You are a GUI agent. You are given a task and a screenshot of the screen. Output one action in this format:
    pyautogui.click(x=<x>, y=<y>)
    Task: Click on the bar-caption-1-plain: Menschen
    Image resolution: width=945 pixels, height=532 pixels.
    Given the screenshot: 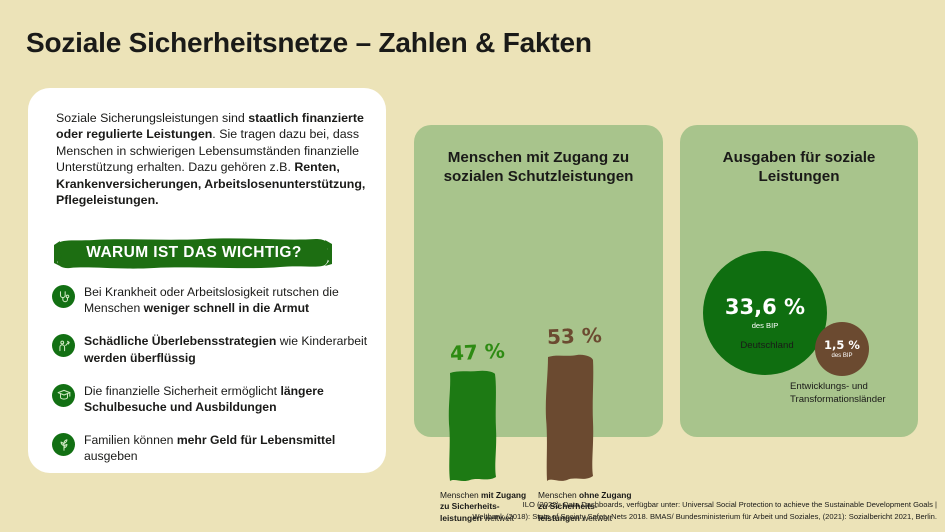 What is the action you would take?
    pyautogui.click(x=460, y=495)
    